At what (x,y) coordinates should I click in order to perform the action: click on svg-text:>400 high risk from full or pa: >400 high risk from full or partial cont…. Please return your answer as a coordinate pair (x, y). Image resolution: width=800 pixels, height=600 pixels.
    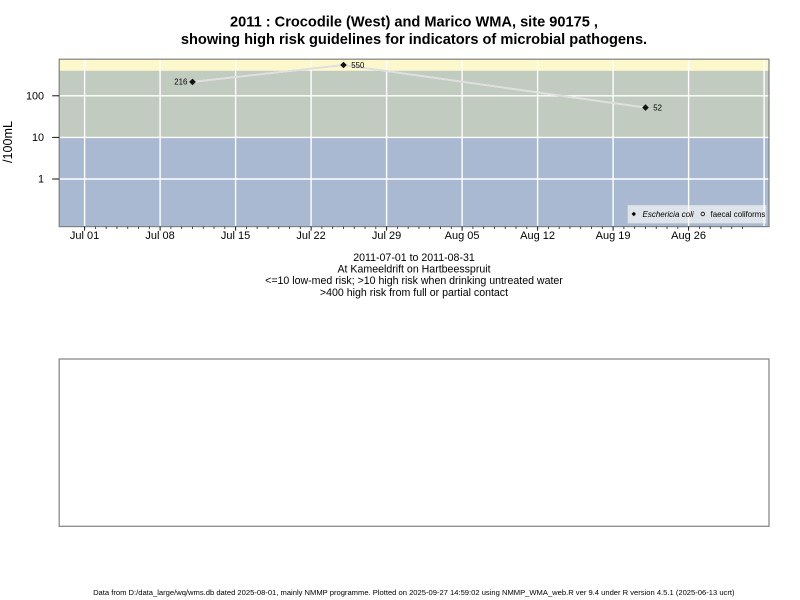
    Looking at the image, I should click on (414, 293).